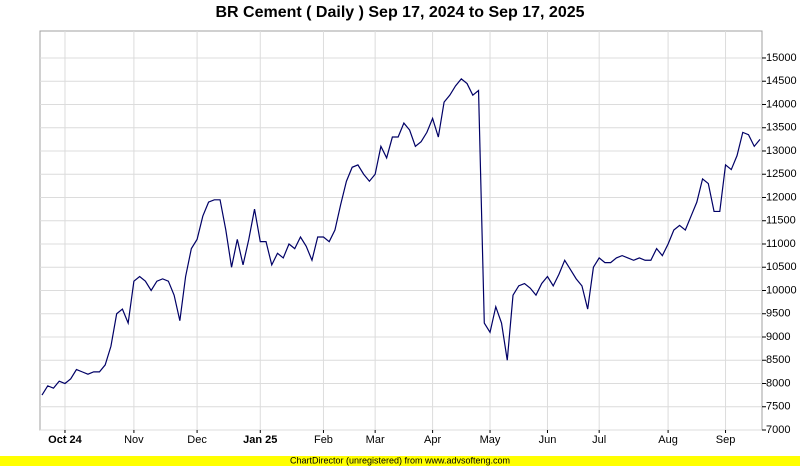  Describe the element at coordinates (260, 440) in the screenshot. I see `x-tick-label: Jan 25` at that location.